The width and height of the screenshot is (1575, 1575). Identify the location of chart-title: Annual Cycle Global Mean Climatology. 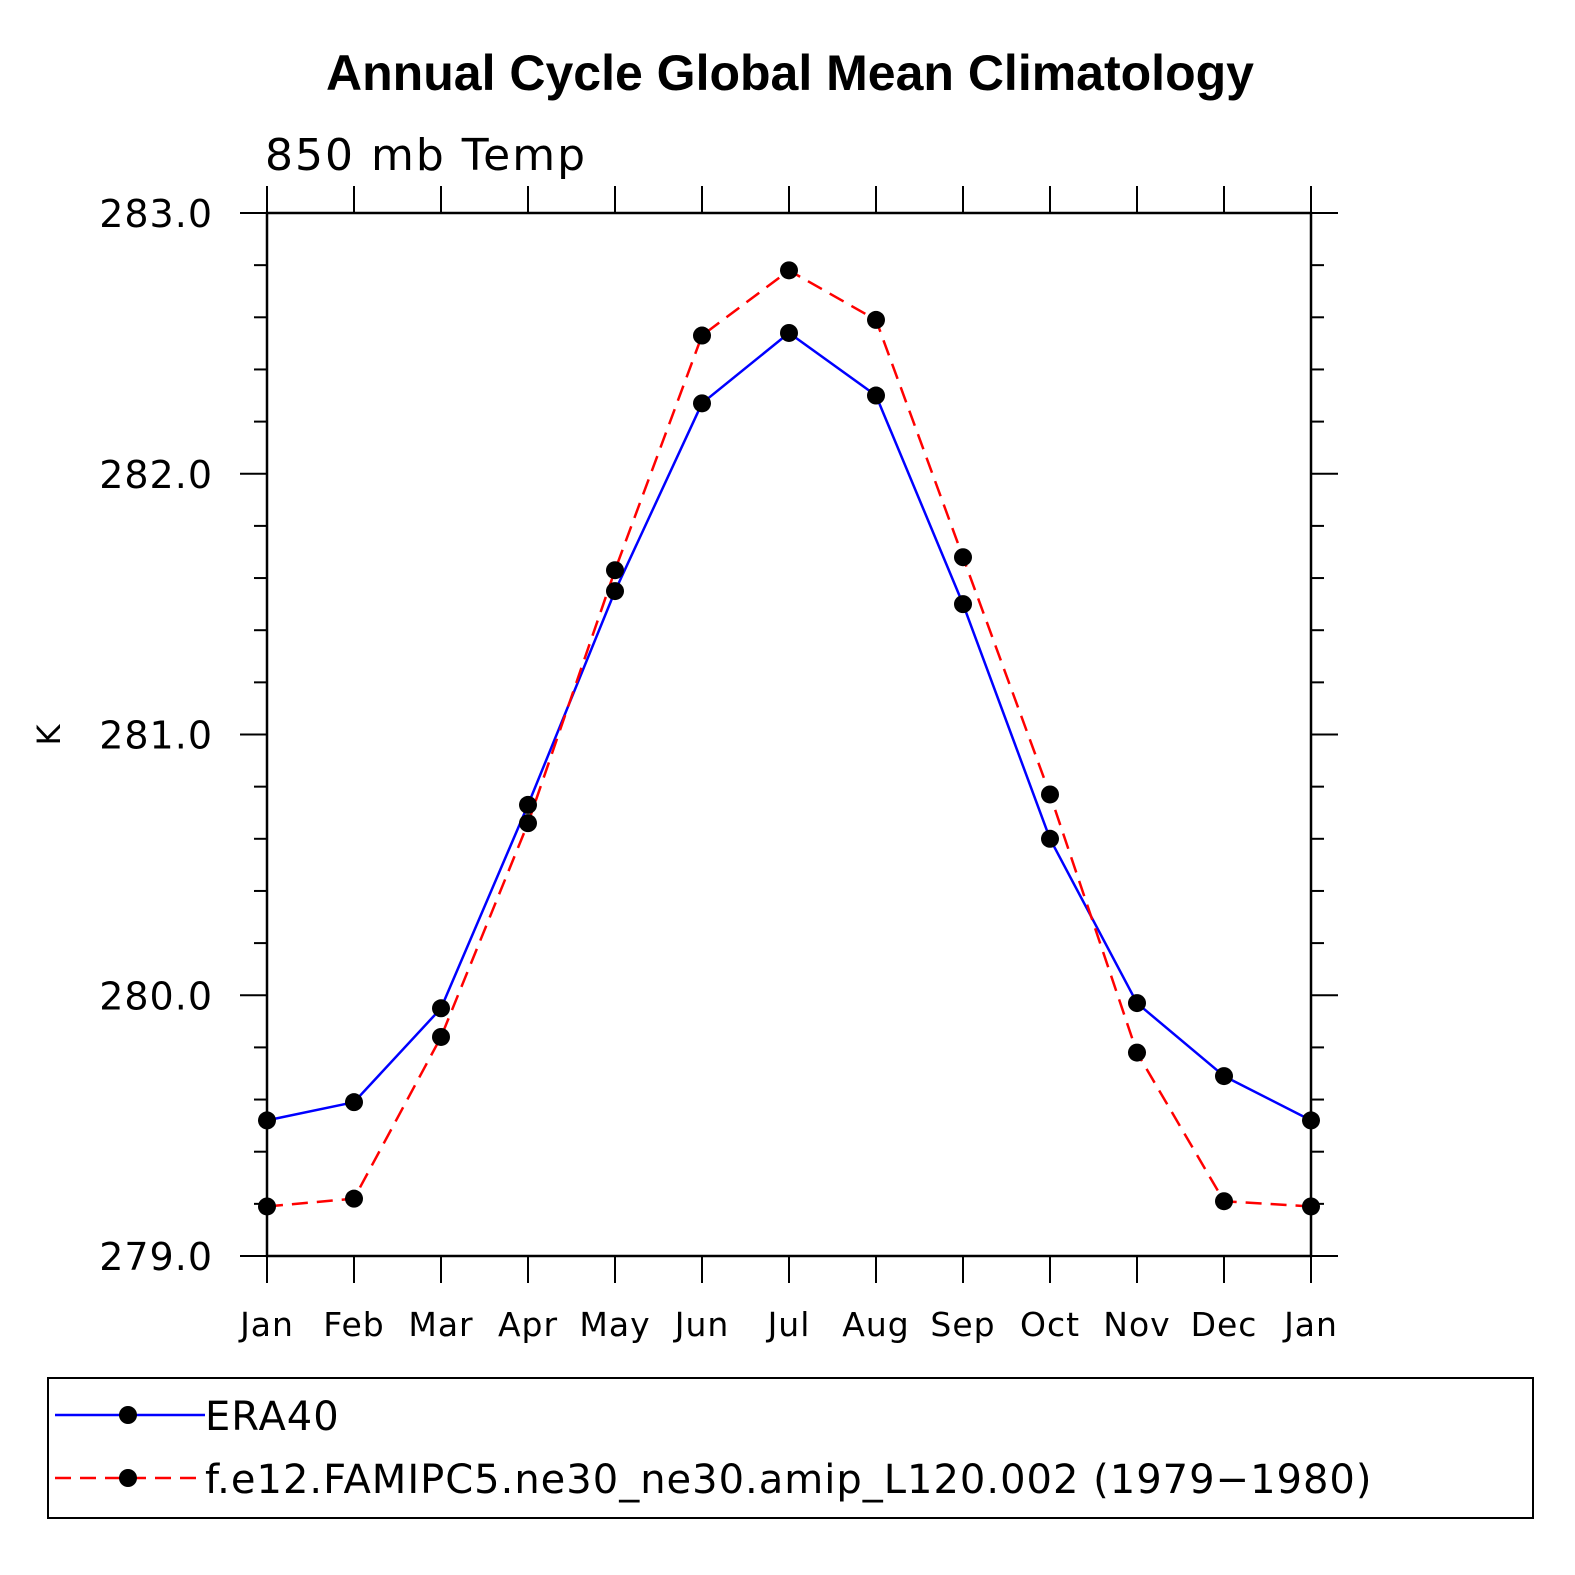
(790, 73).